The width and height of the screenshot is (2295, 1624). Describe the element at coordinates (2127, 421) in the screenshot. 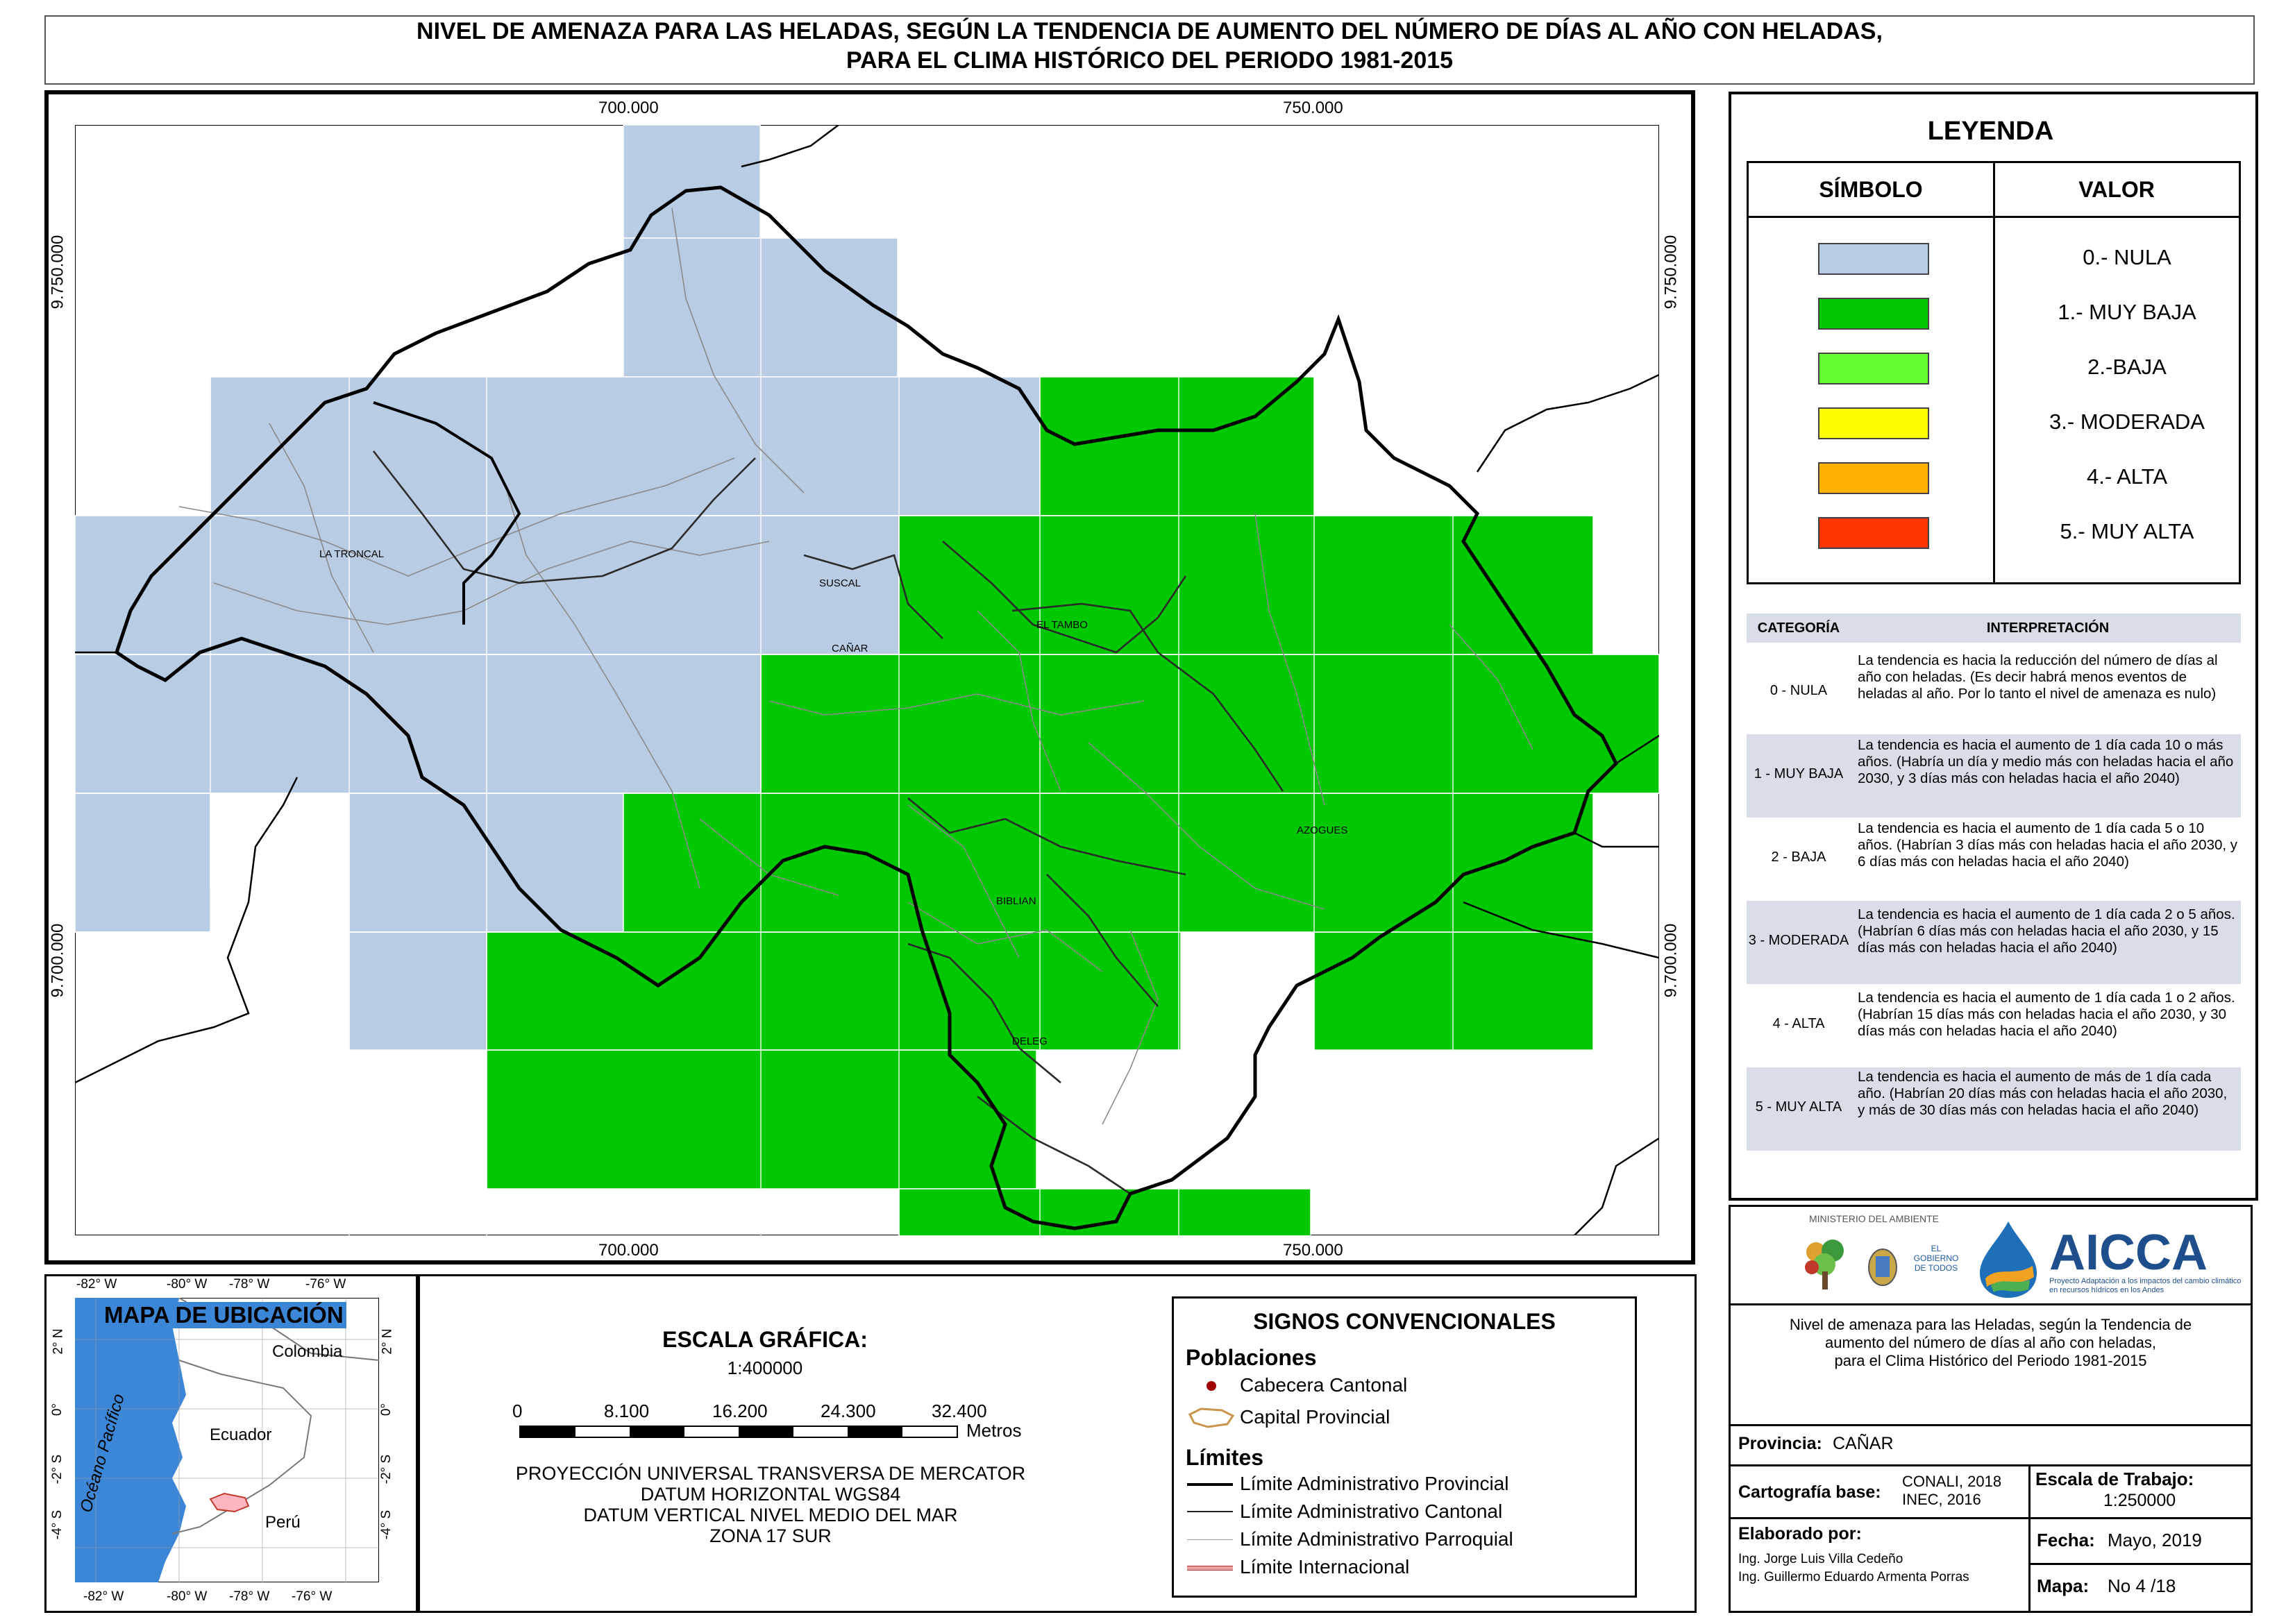

I see `legend-label-moderada: 3.- MODERADA` at that location.